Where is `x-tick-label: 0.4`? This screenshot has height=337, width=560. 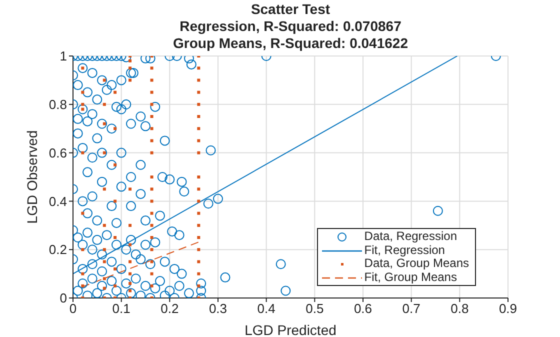
x-tick-label: 0.4 is located at coordinates (266, 308).